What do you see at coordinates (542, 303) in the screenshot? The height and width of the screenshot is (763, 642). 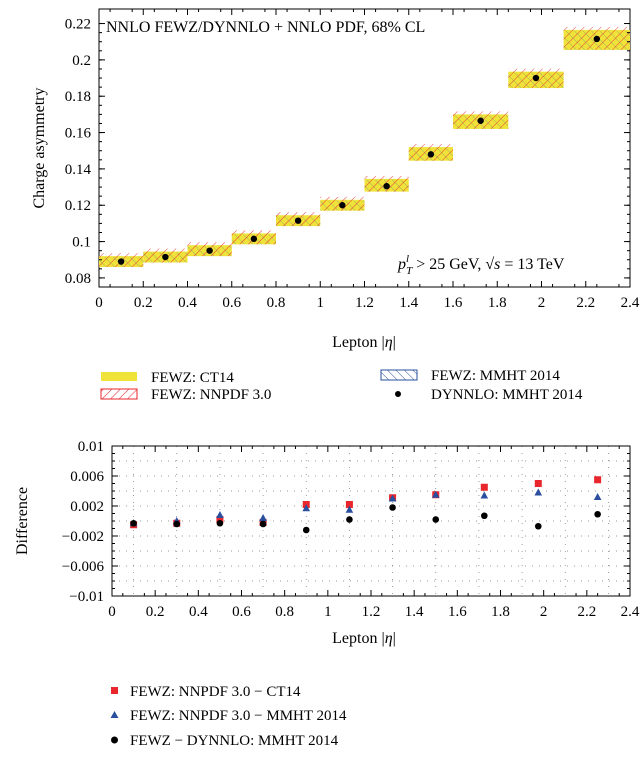 I see `top-x-tick-label-10: 2` at bounding box center [542, 303].